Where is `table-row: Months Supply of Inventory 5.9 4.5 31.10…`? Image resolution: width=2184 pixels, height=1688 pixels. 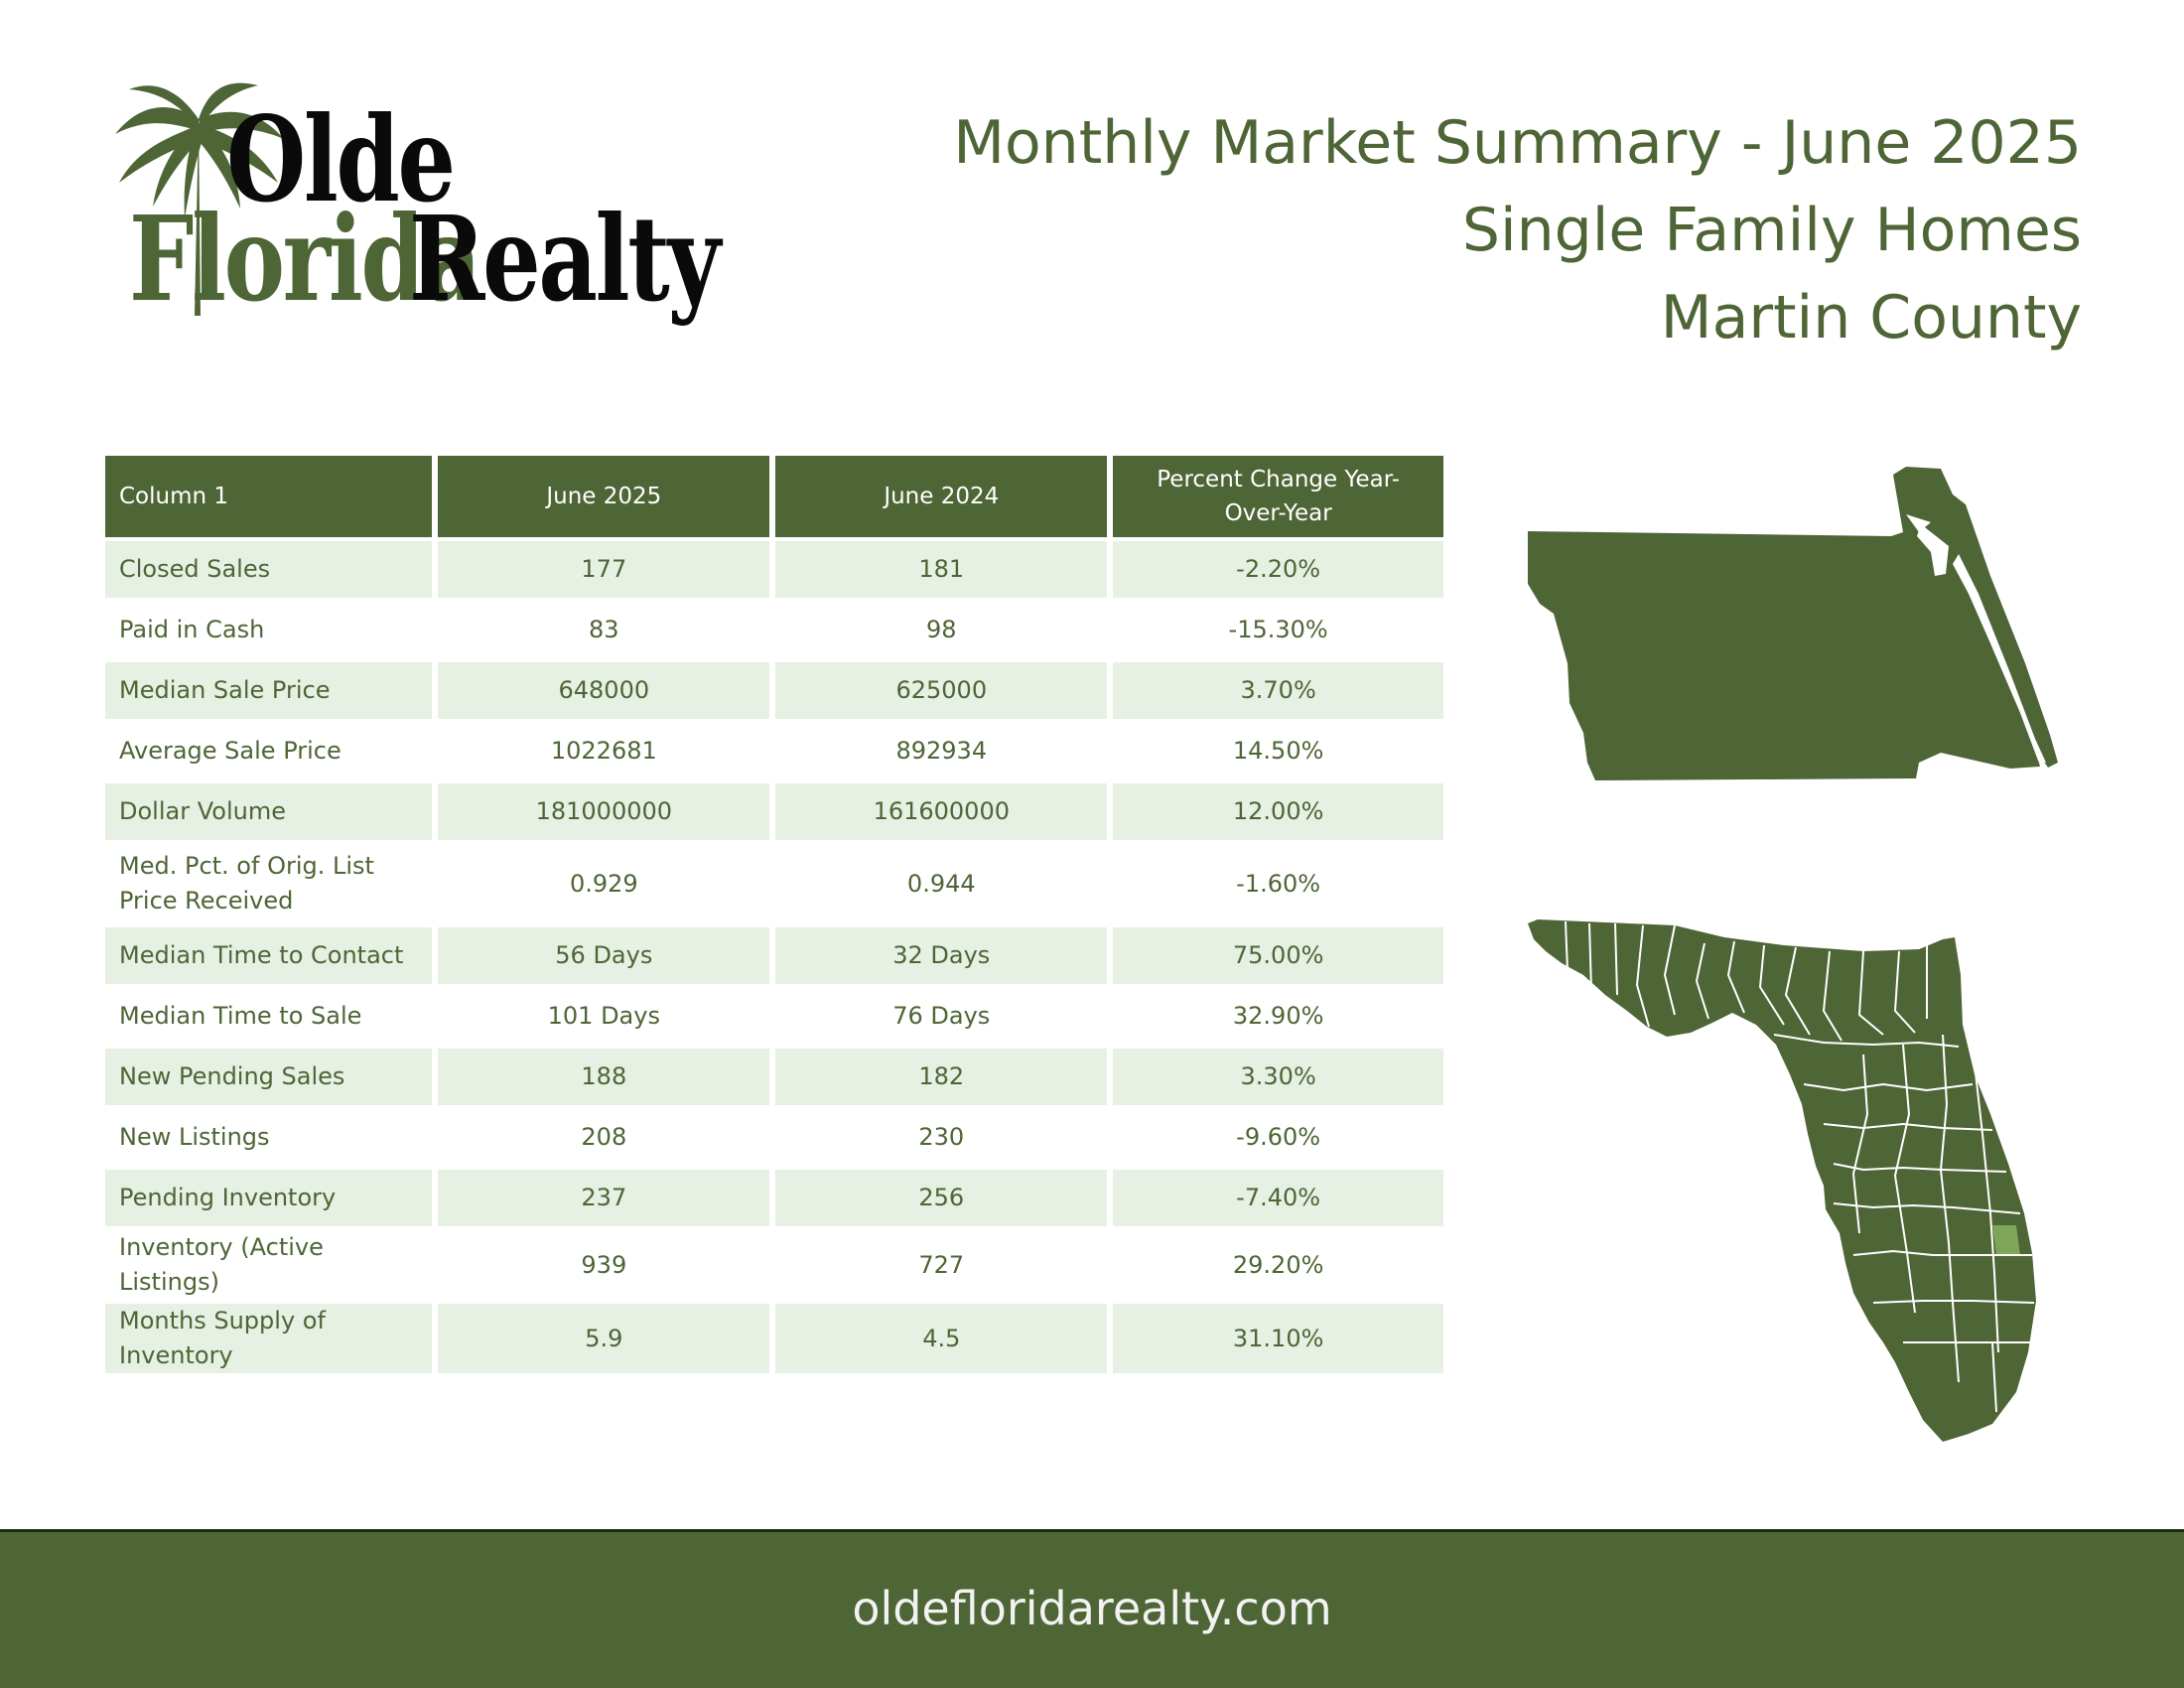
table-row: Months Supply of Inventory 5.9 4.5 31.10… is located at coordinates (774, 1338).